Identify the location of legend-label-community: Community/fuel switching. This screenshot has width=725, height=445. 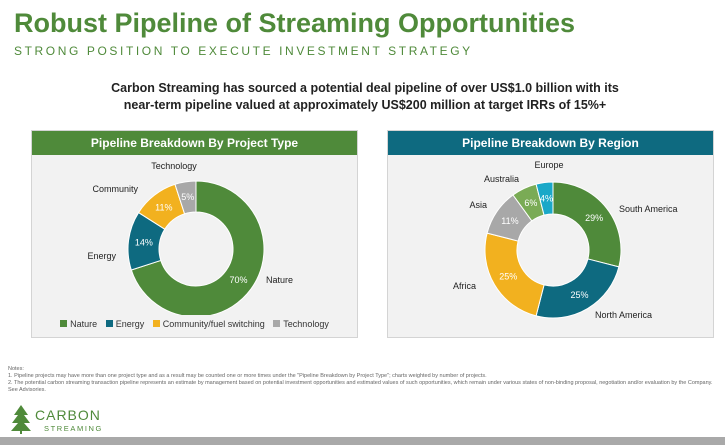
(213, 324).